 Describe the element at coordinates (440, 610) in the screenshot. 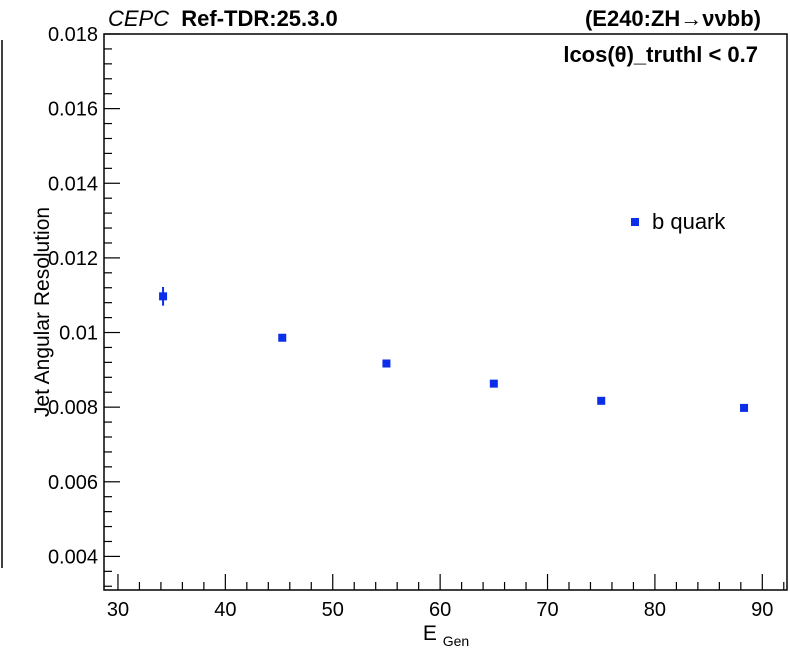

I see `x-tick-label: 60` at that location.